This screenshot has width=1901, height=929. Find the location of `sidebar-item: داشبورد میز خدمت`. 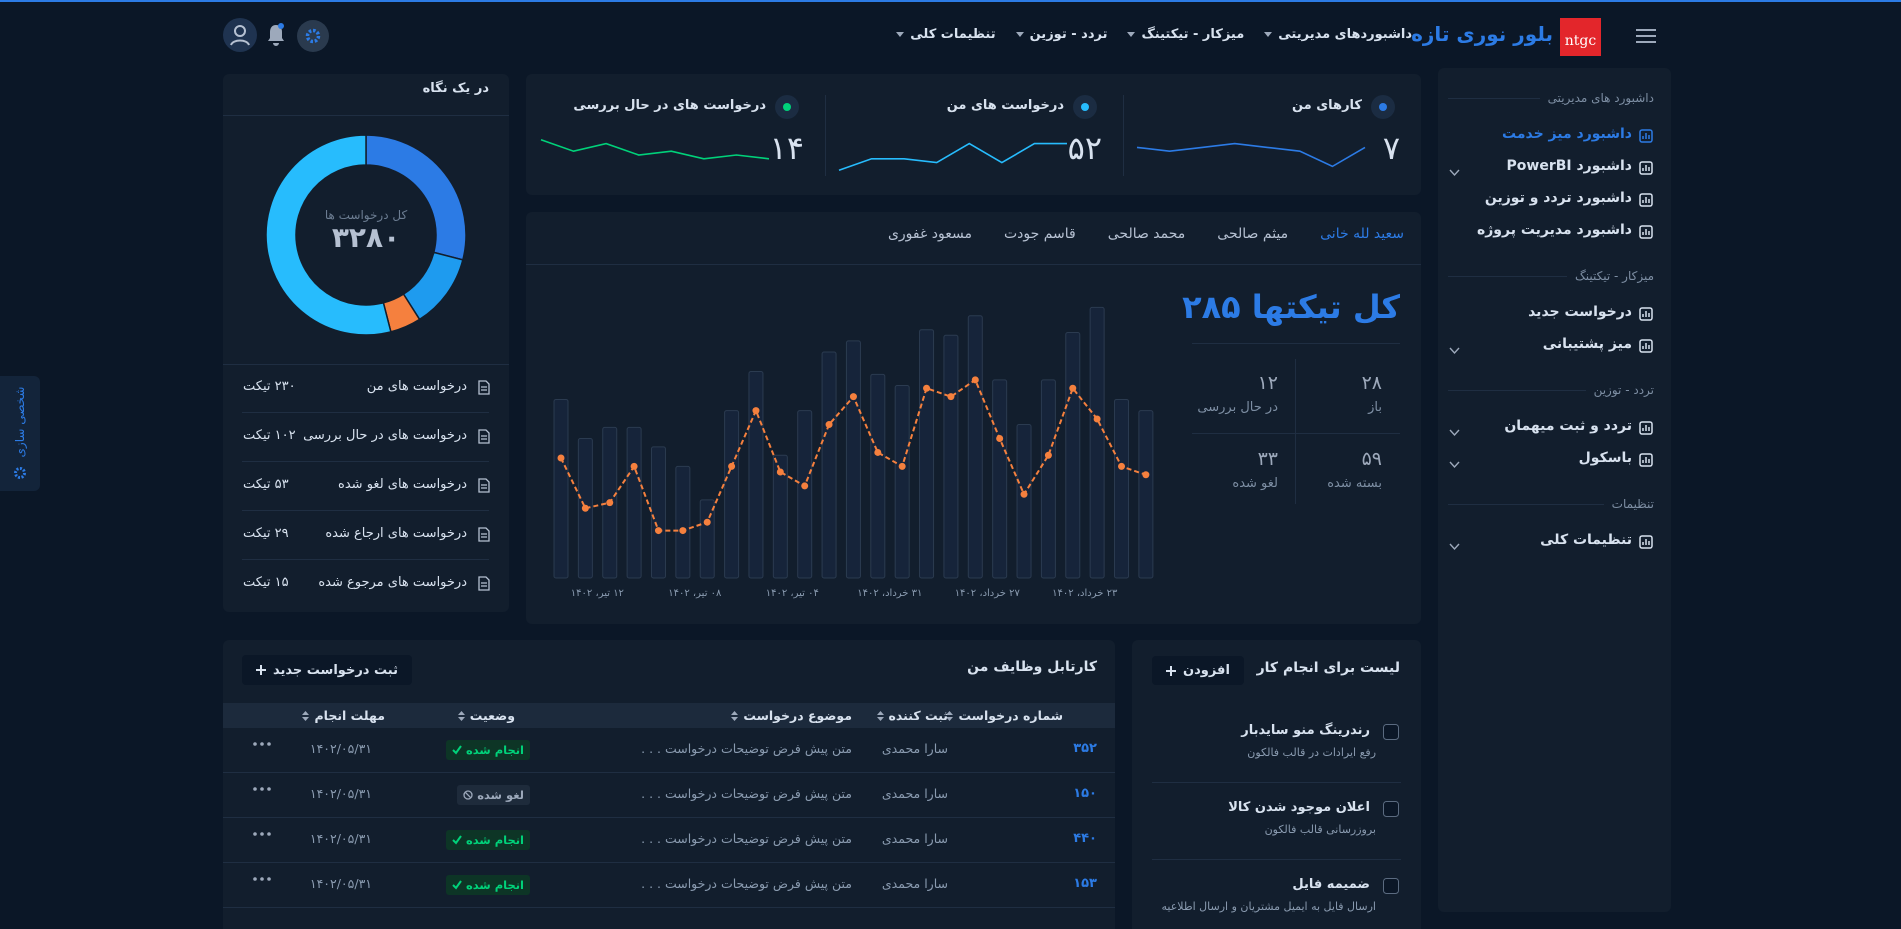

sidebar-item: داشبورد میز خدمت is located at coordinates (1567, 134).